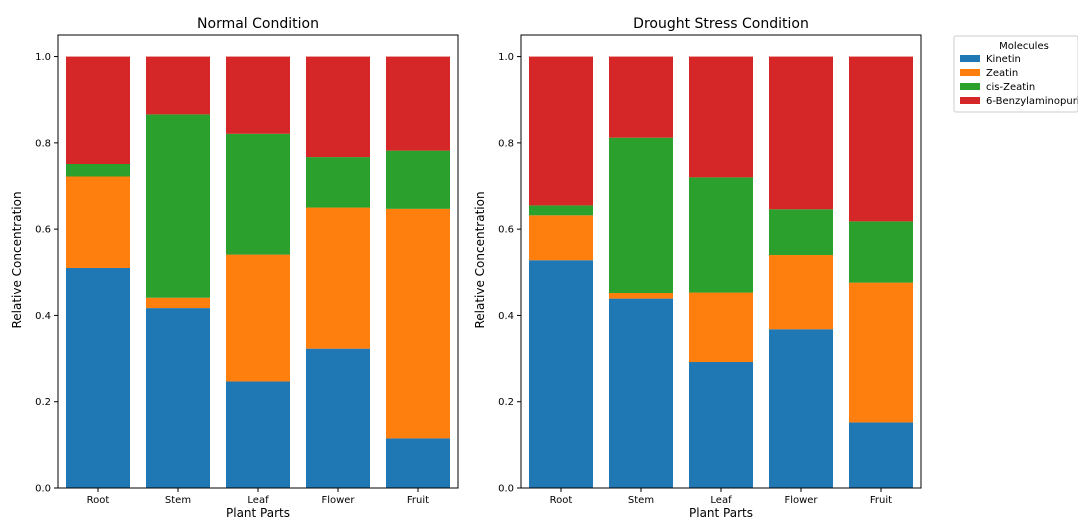 This screenshot has width=1078, height=519. Describe the element at coordinates (1032, 101) in the screenshot. I see `legend-label-6-benzylaminopurine: 6-Benzylaminopurine` at that location.